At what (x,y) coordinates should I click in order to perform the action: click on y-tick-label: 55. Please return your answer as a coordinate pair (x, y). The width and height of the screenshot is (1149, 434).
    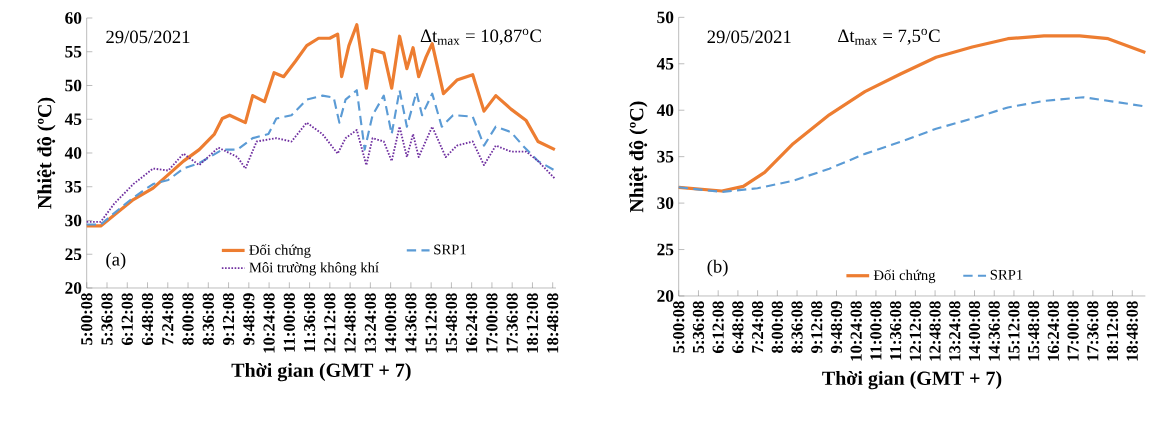
    Looking at the image, I should click on (73, 51).